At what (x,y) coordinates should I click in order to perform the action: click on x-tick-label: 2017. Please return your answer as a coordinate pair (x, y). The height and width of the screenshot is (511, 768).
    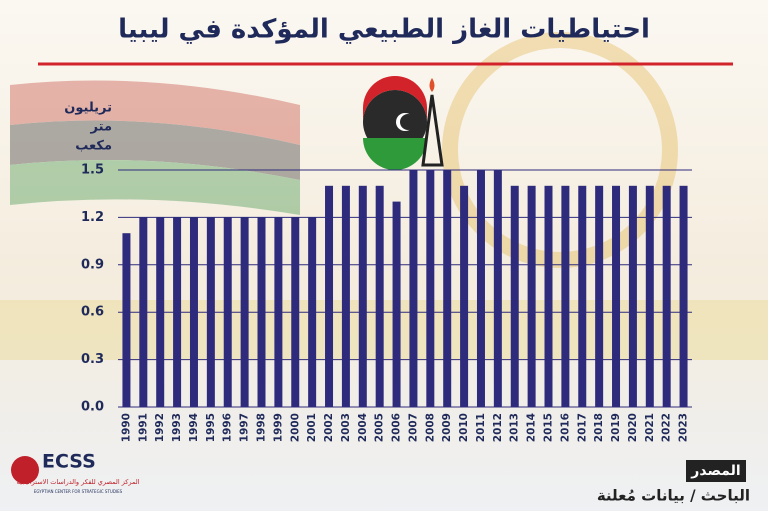
    Looking at the image, I should click on (582, 427).